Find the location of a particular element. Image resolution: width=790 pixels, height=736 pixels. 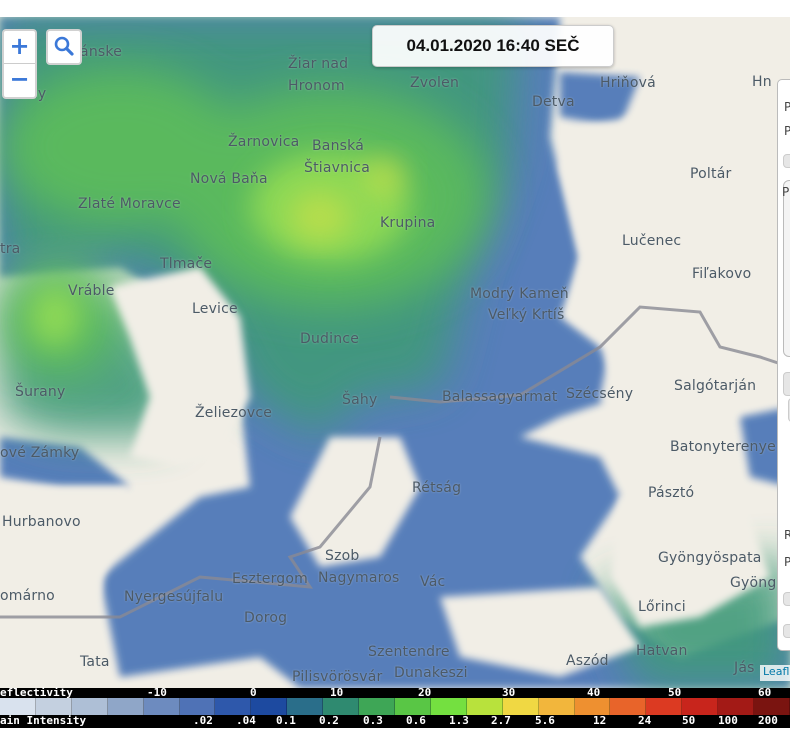

place-label: Zlaté Moravce is located at coordinates (129, 204).